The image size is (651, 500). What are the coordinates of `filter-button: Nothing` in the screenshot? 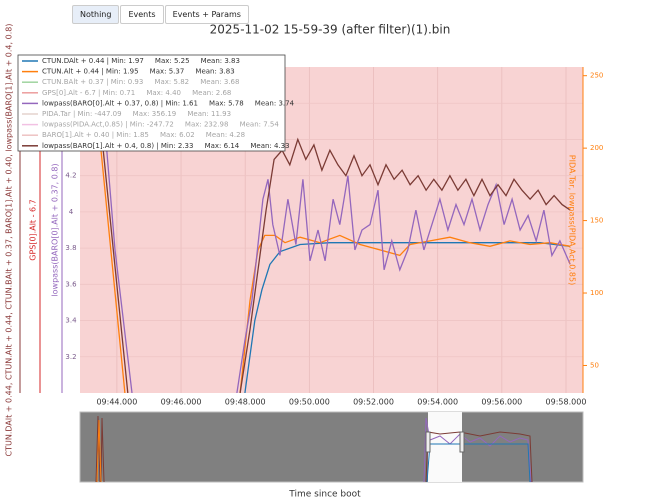 It's located at (96, 14).